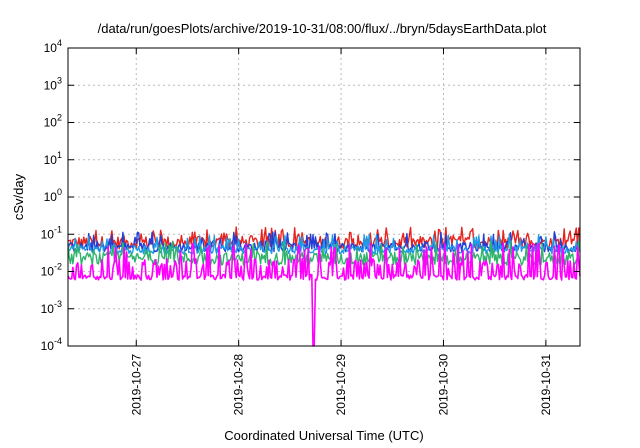  What do you see at coordinates (53, 158) in the screenshot?
I see `y-tick-label: 10¹` at bounding box center [53, 158].